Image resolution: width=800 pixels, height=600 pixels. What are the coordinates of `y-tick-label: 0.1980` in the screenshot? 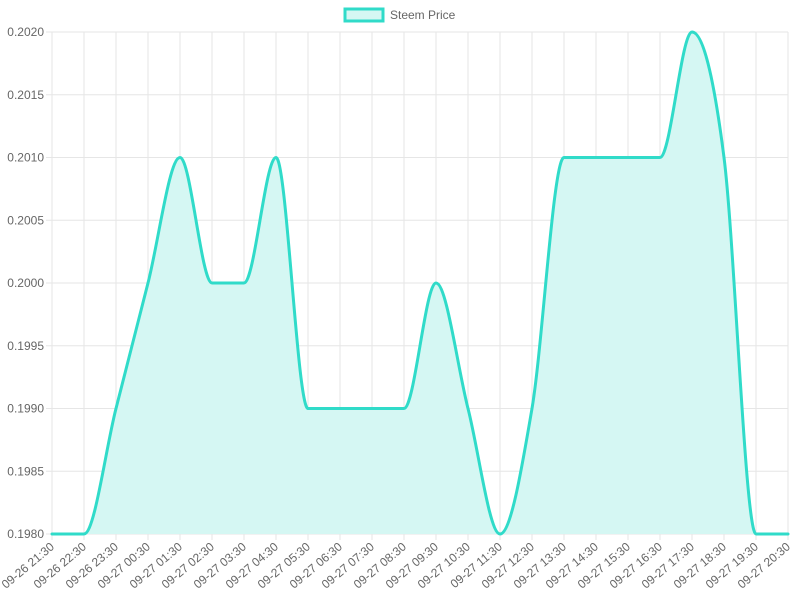 It's located at (25, 534).